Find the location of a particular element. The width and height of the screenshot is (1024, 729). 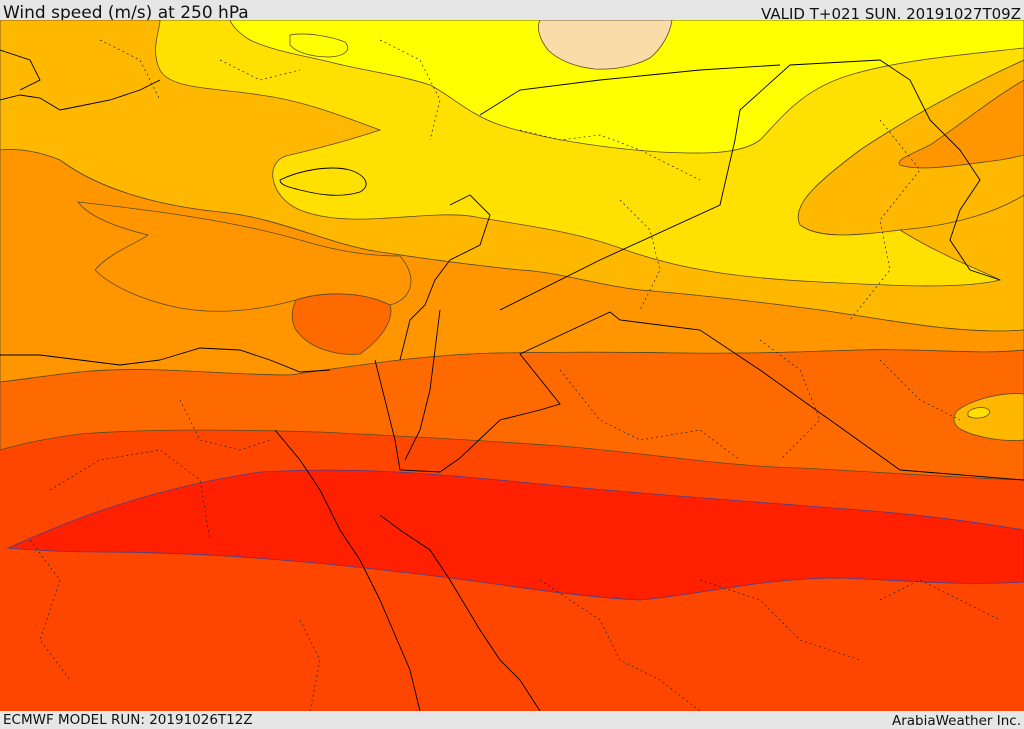

footer-bar is located at coordinates (512, 720).